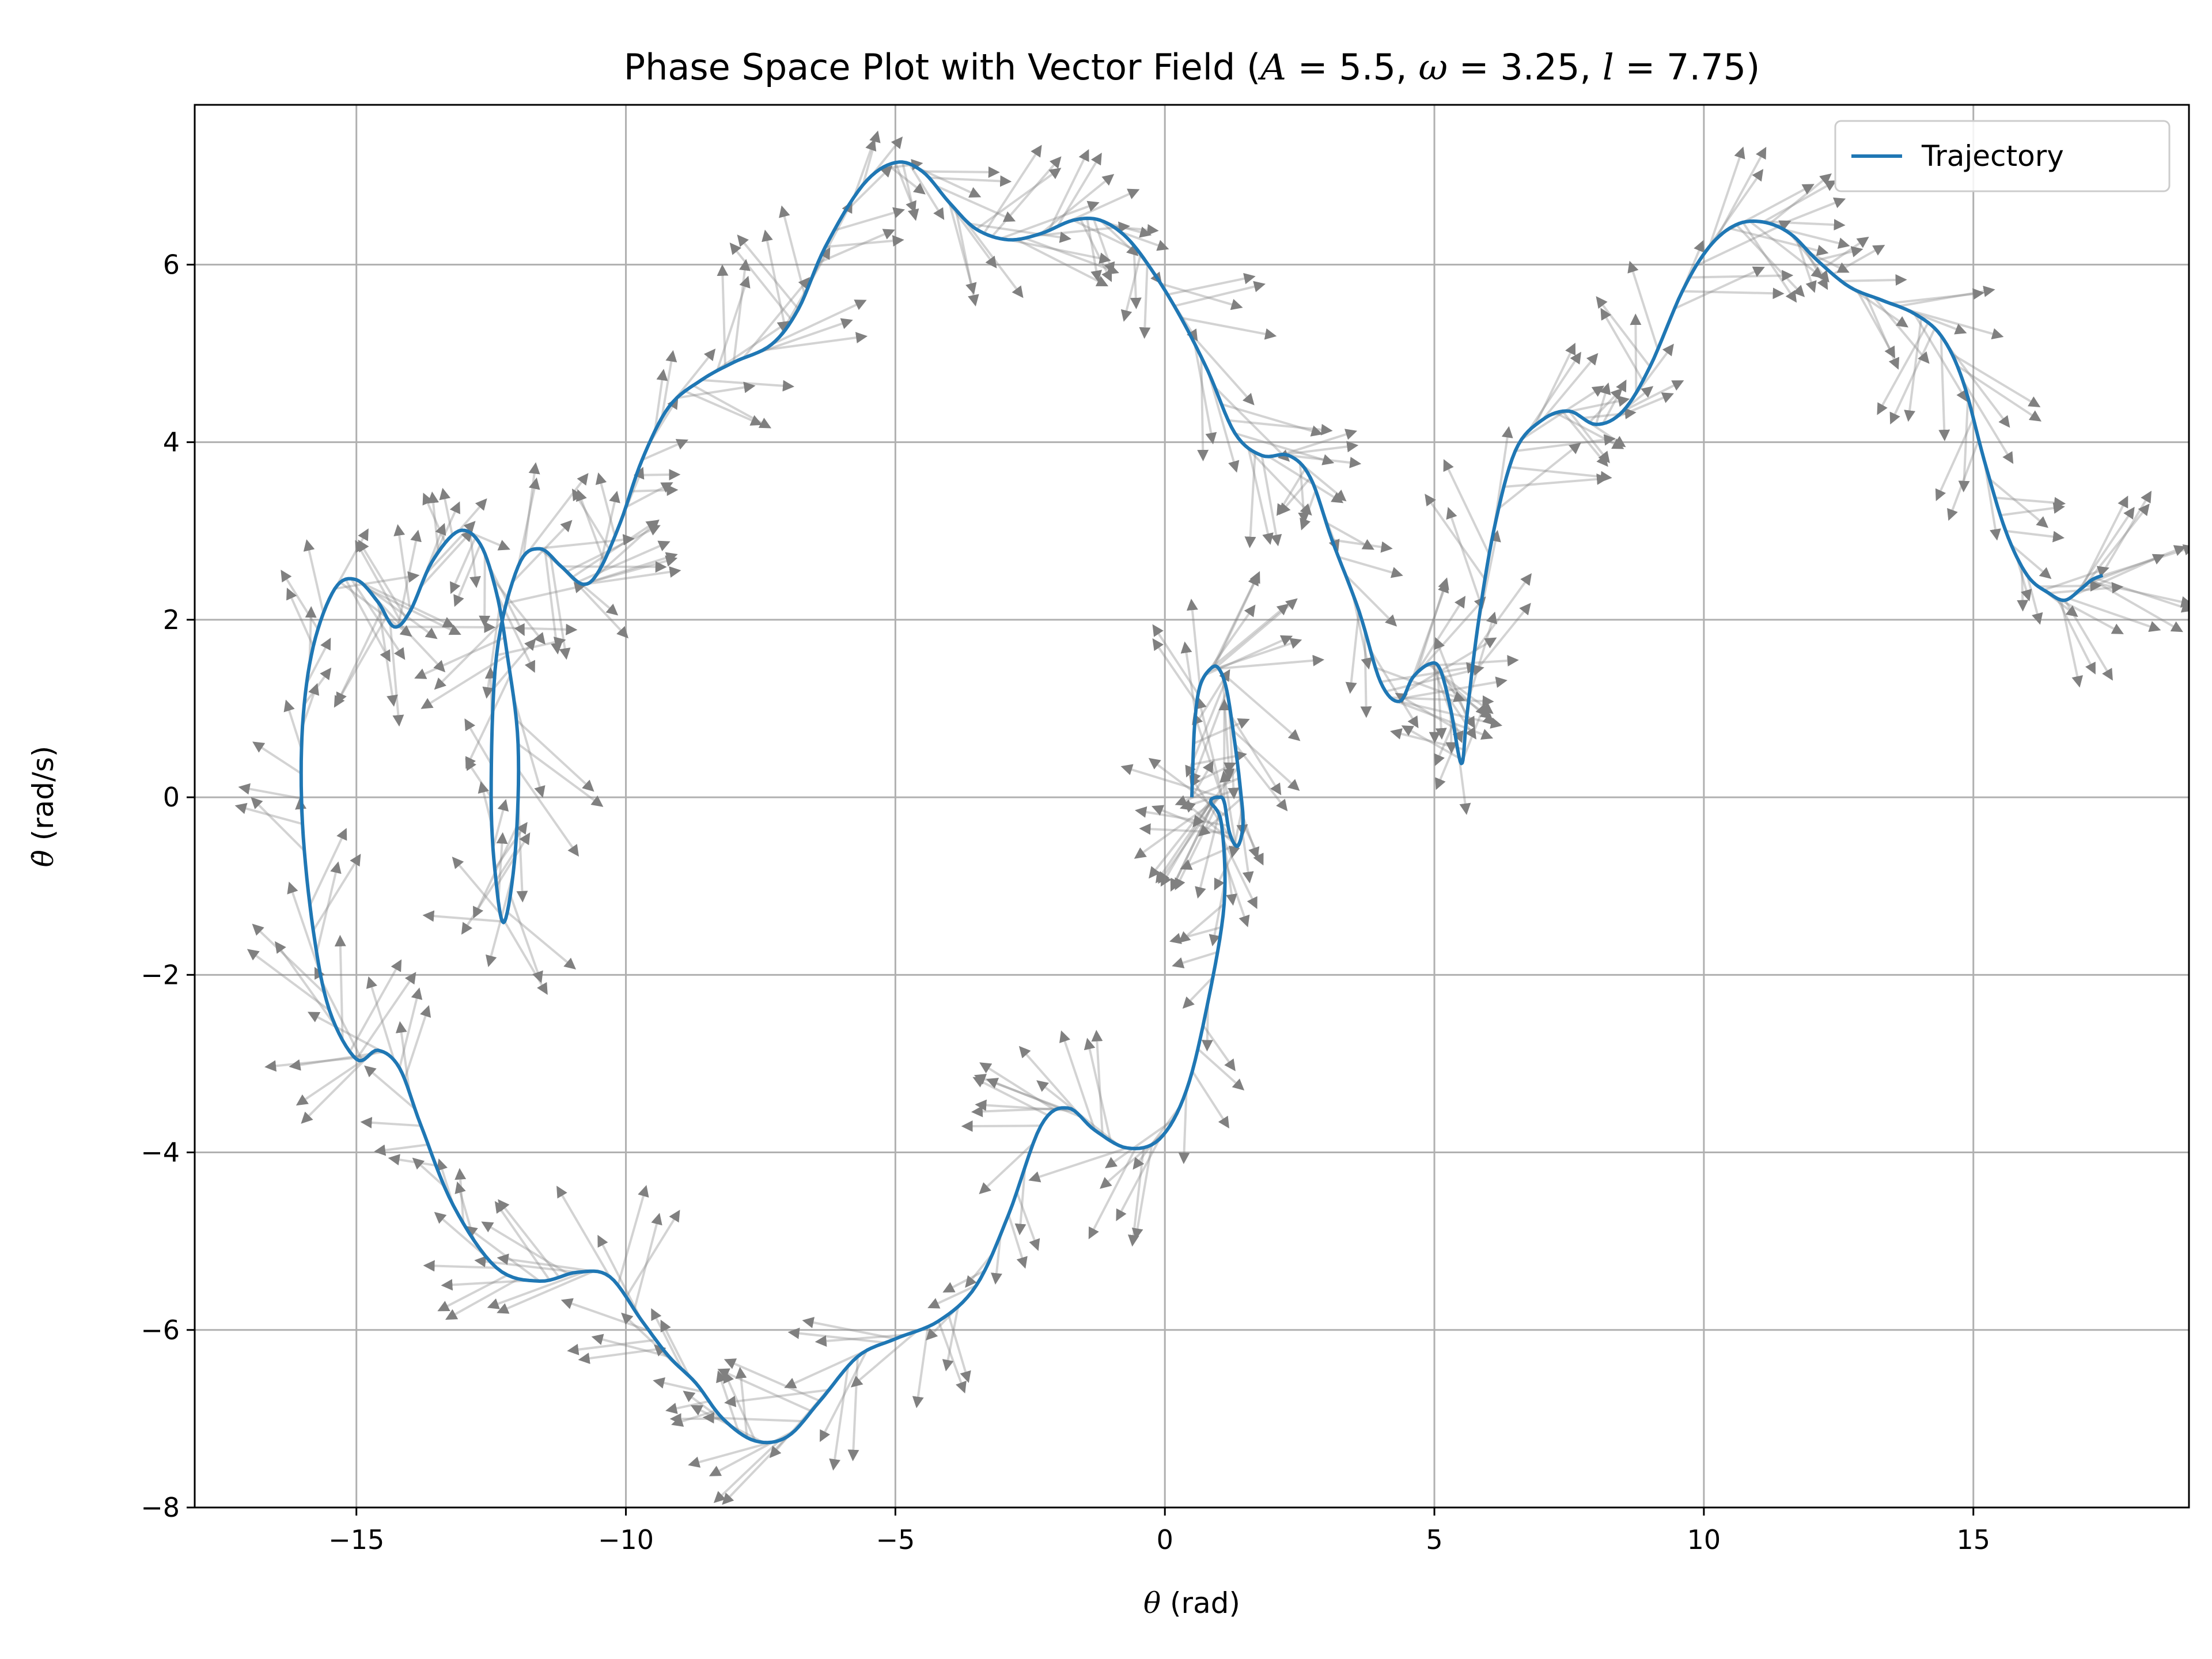 The image size is (2212, 1659). Describe the element at coordinates (171, 442) in the screenshot. I see `y-tick-label: 4` at that location.